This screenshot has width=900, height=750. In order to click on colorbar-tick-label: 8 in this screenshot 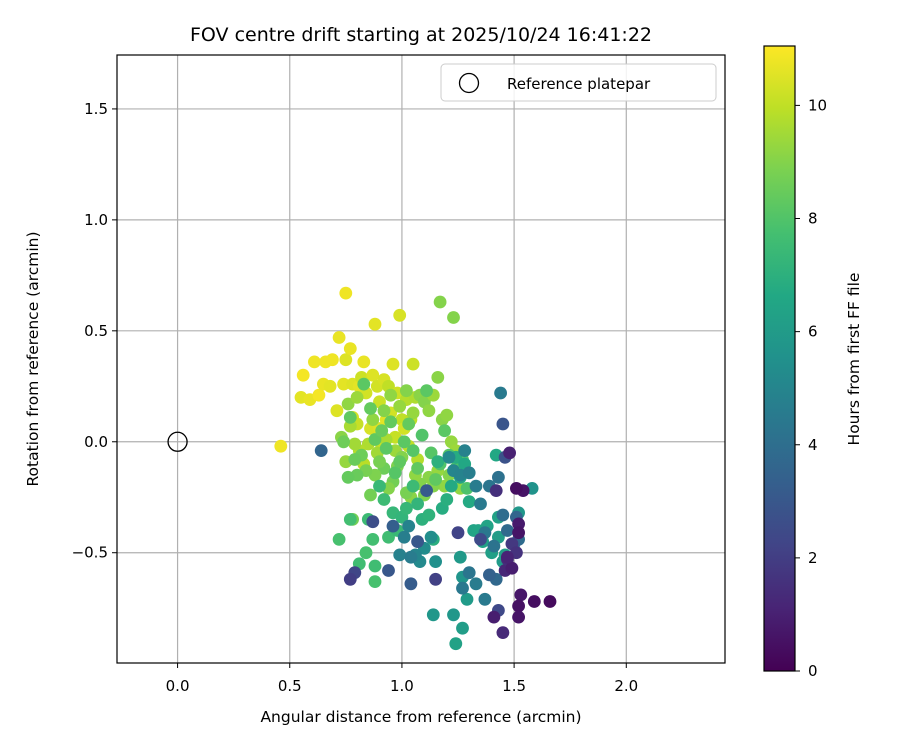, I will do `click(813, 219)`.